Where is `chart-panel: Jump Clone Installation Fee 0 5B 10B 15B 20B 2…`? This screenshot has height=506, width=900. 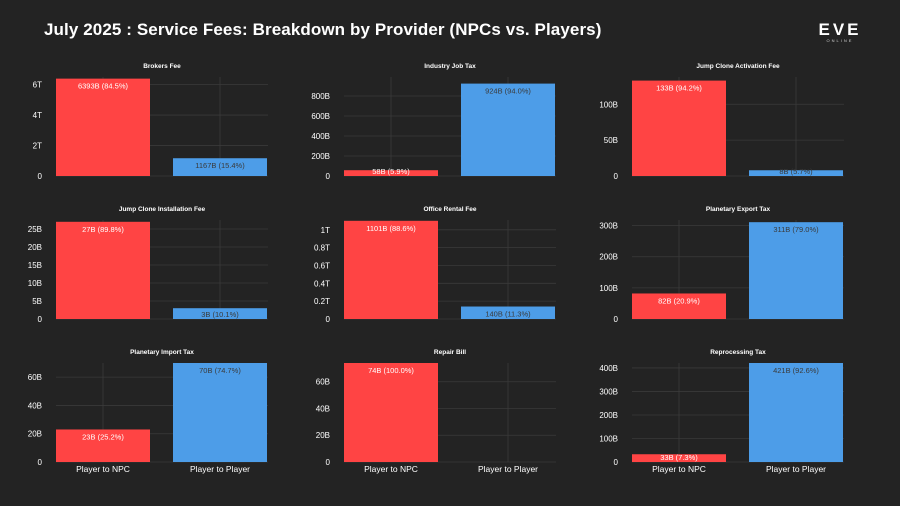 chart-panel: Jump Clone Installation Fee 0 5B 10B 15B 20B 2… is located at coordinates (148, 265).